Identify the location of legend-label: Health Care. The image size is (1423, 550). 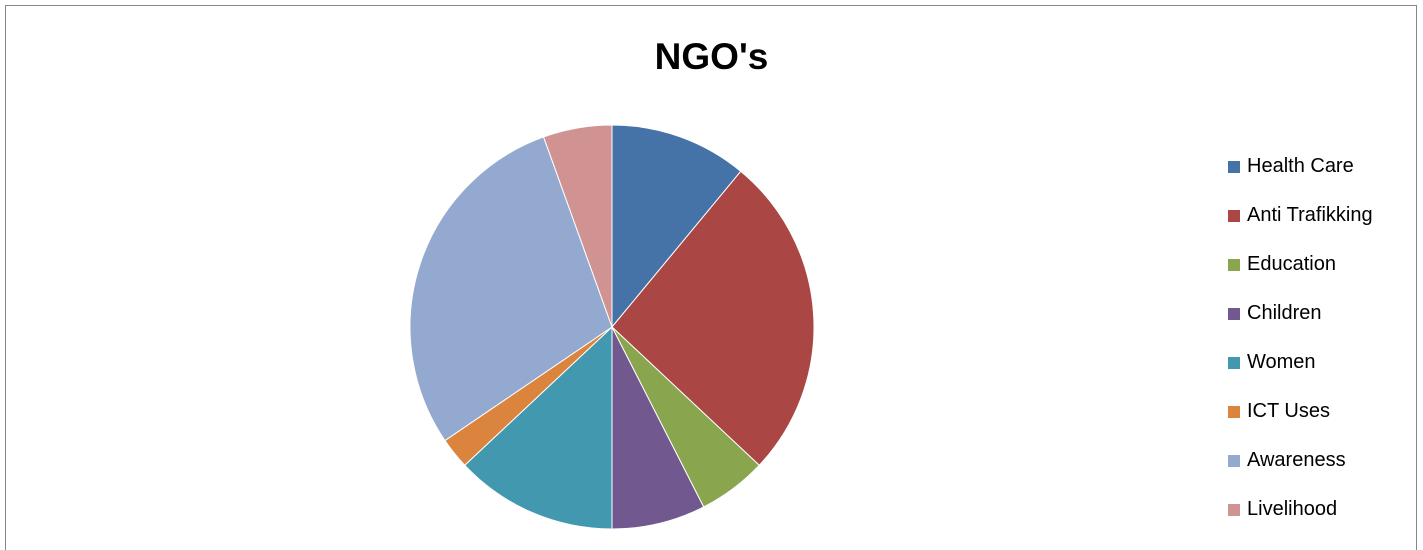
(1300, 166).